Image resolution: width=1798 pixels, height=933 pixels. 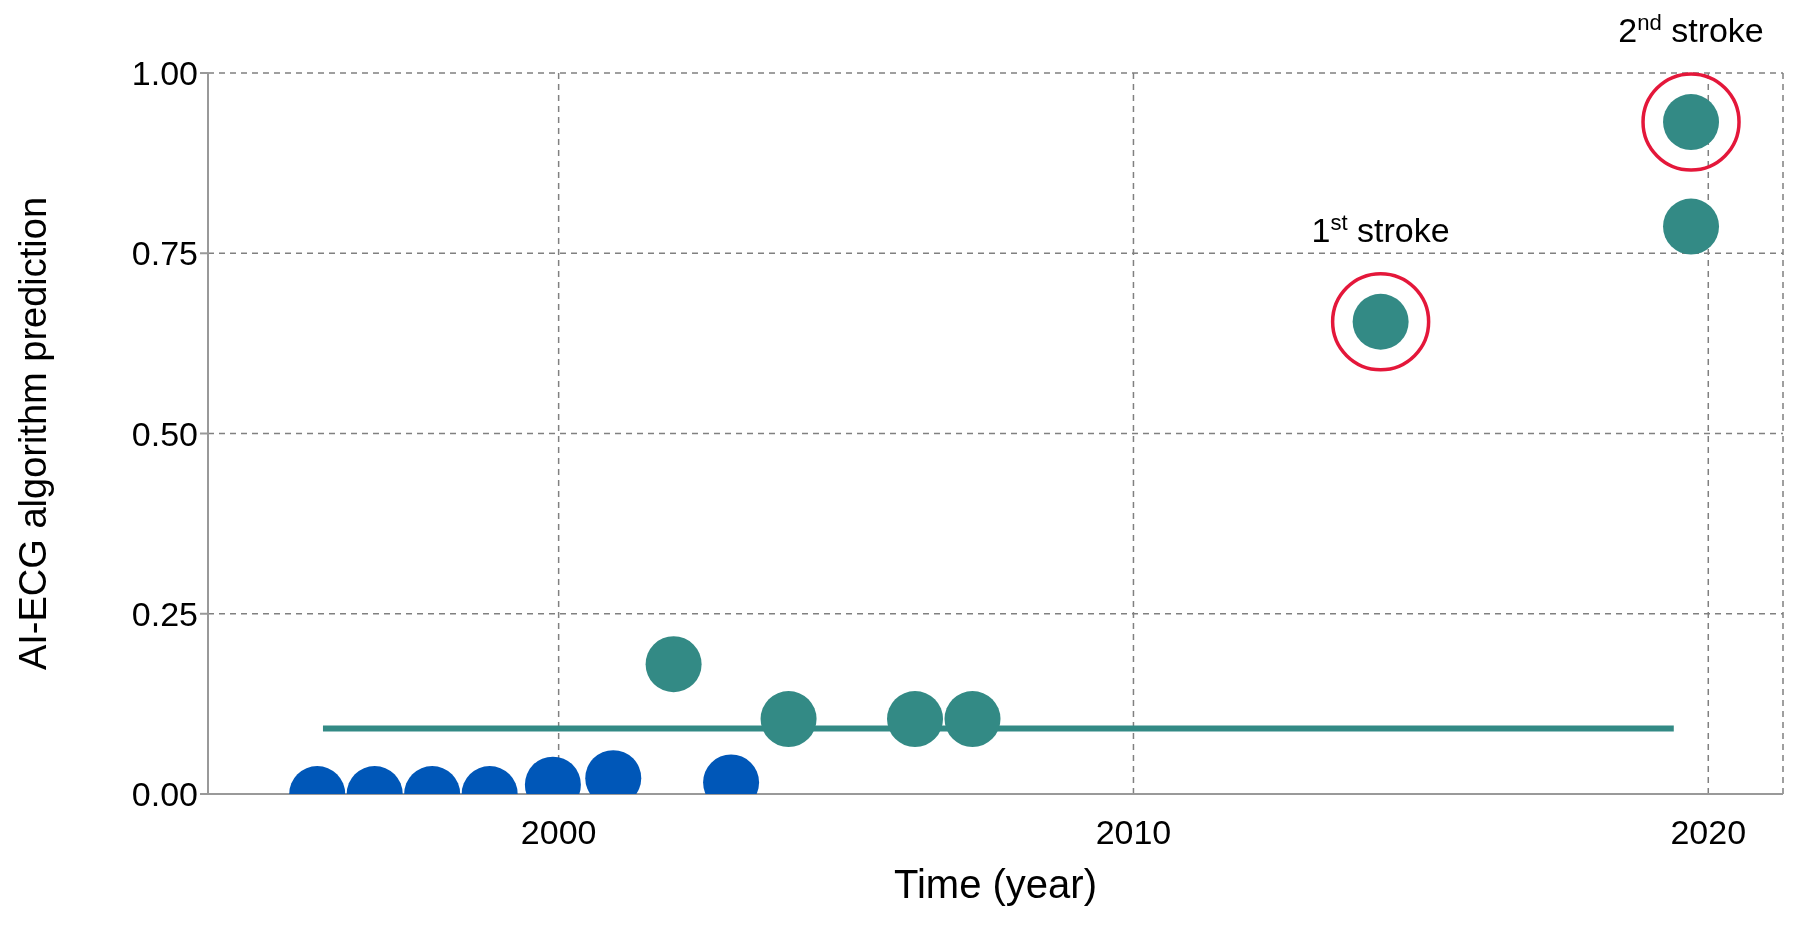 I want to click on y-tick-label: 0.25, so click(x=164, y=613).